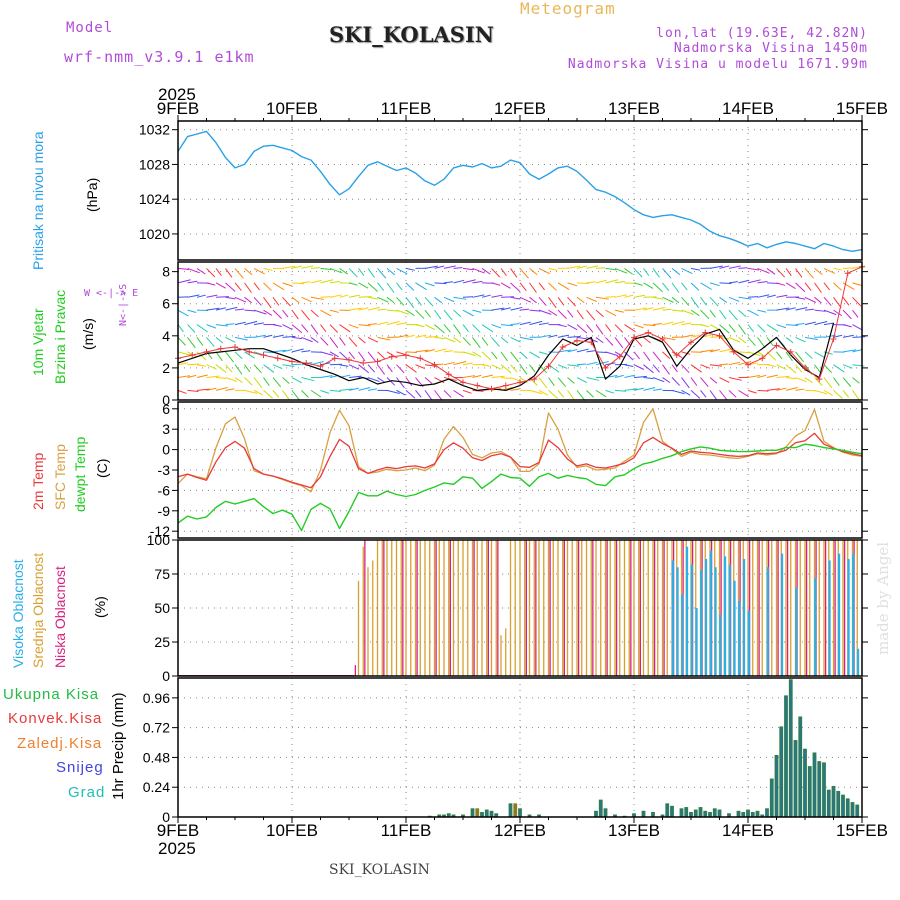  What do you see at coordinates (748, 108) in the screenshot?
I see `x-tick-label-top: 14FEB` at bounding box center [748, 108].